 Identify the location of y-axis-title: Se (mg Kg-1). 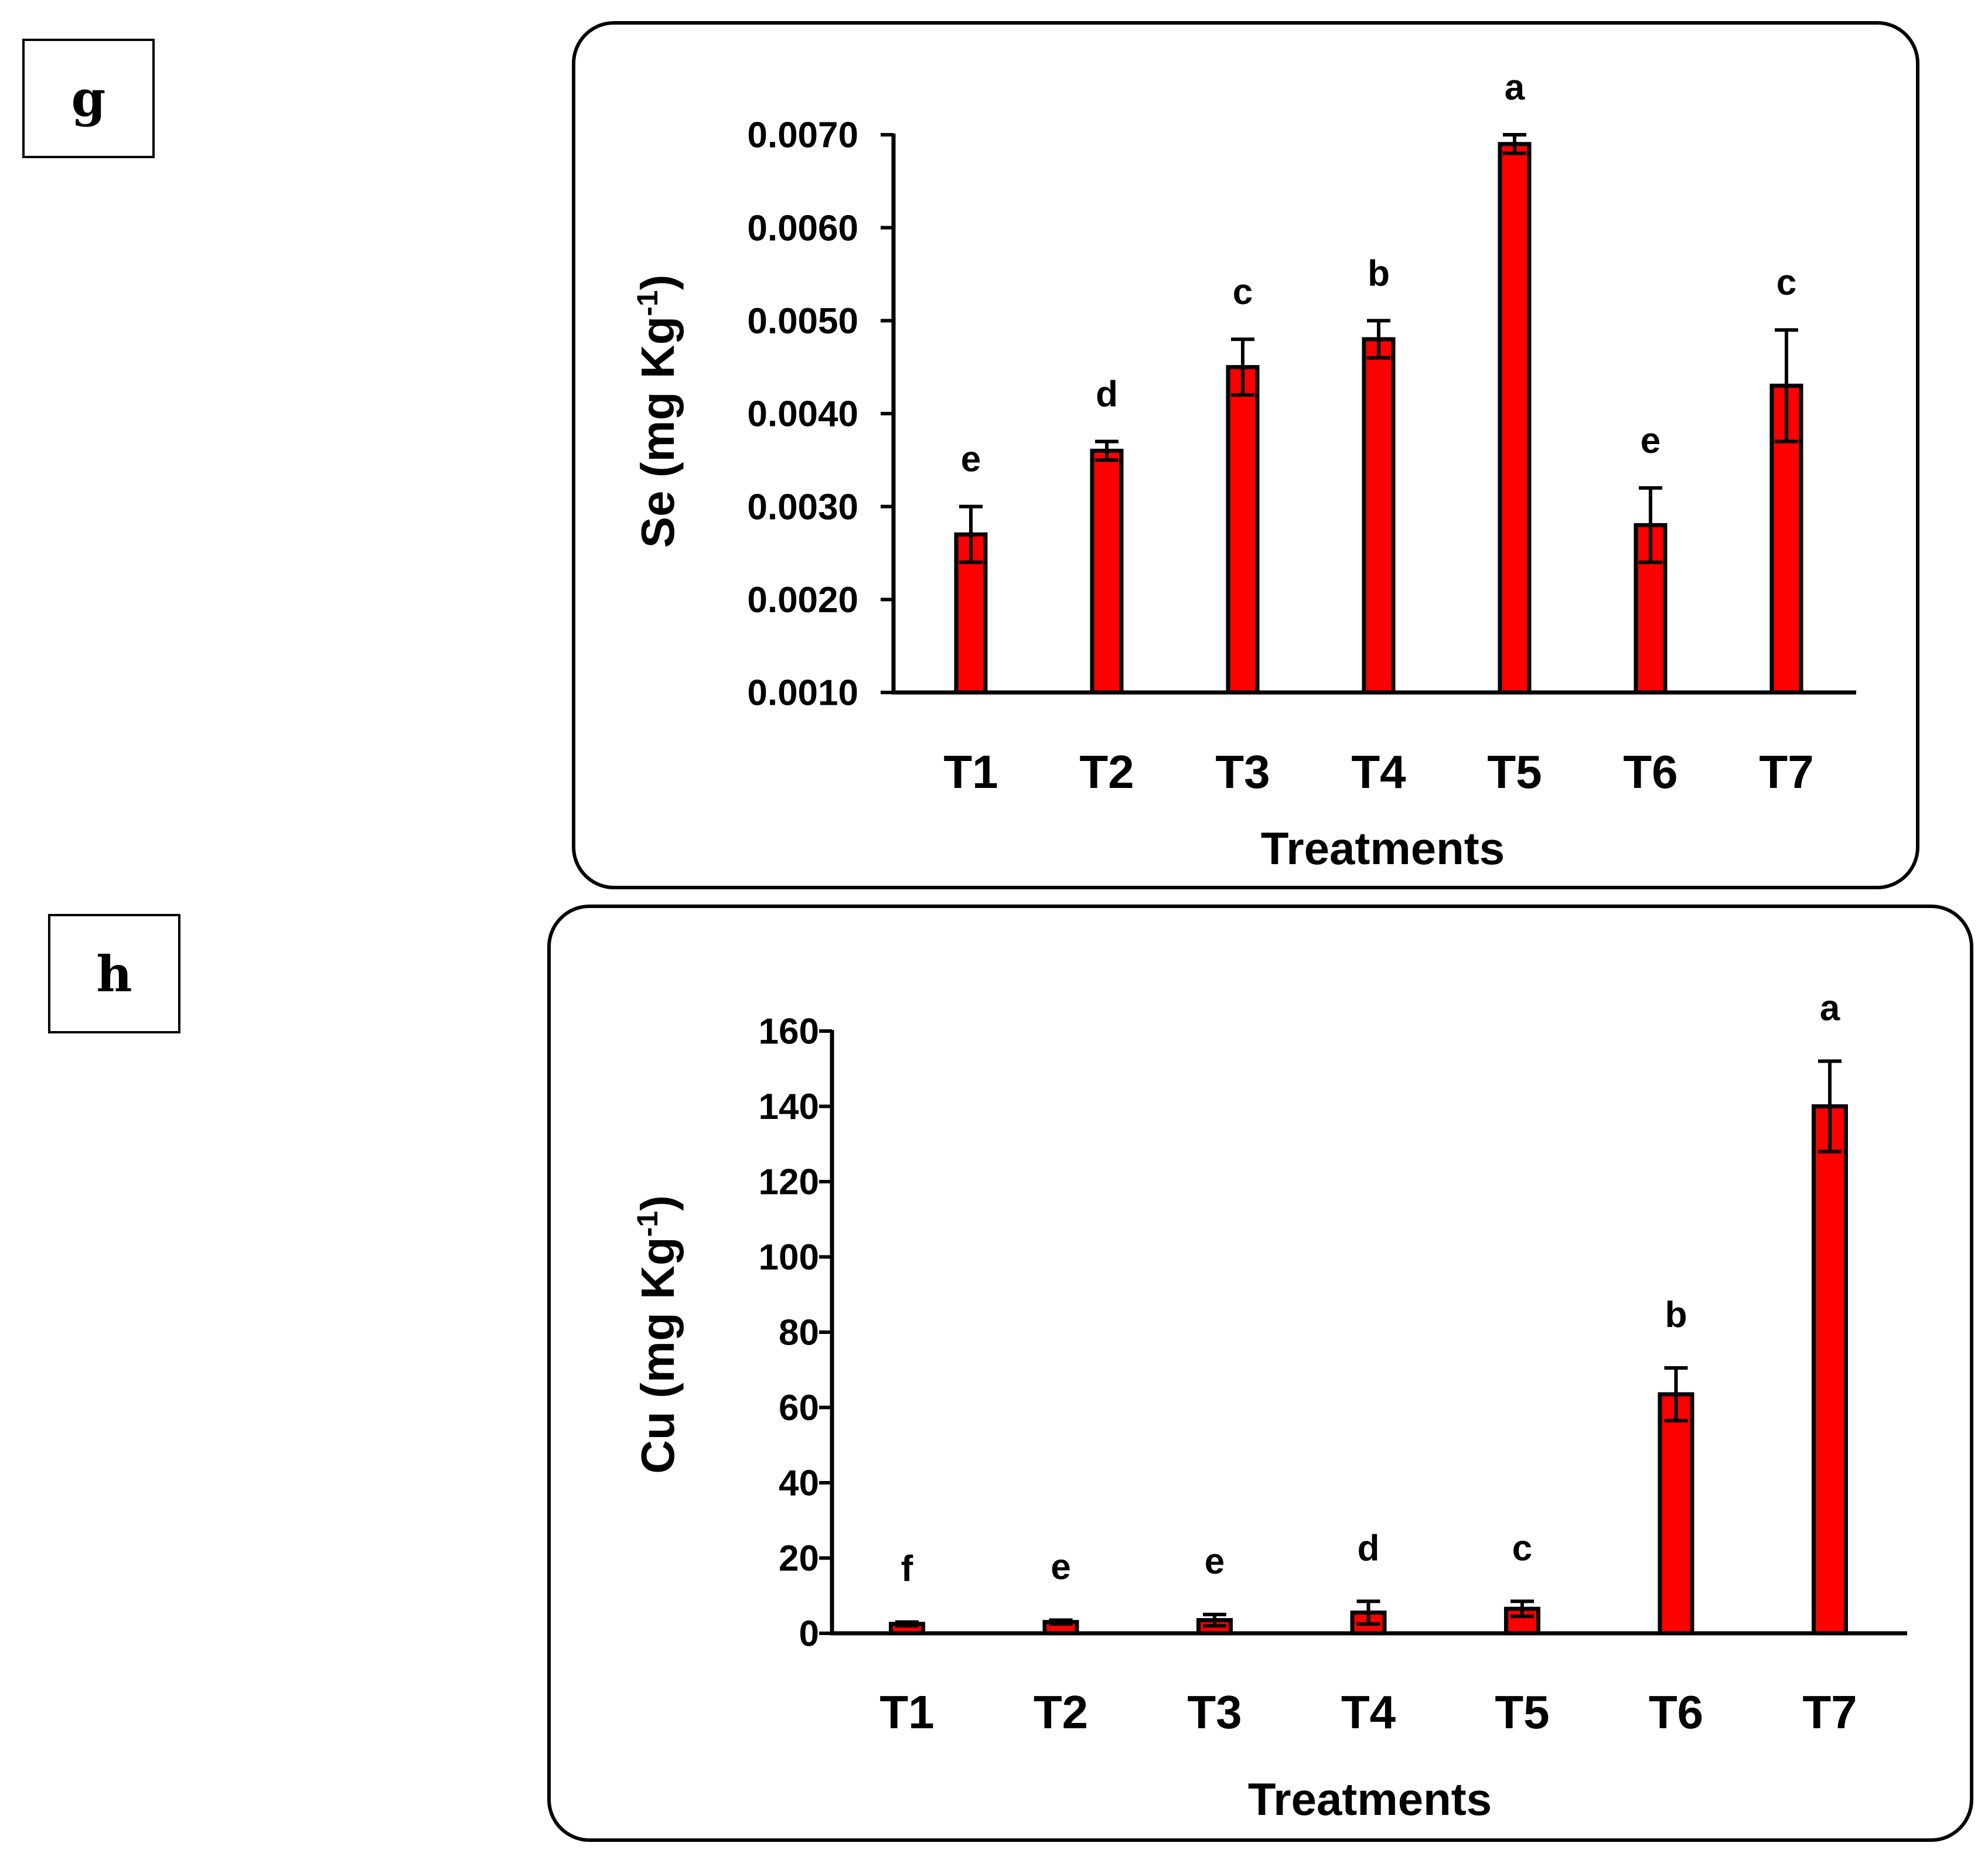
(657, 411).